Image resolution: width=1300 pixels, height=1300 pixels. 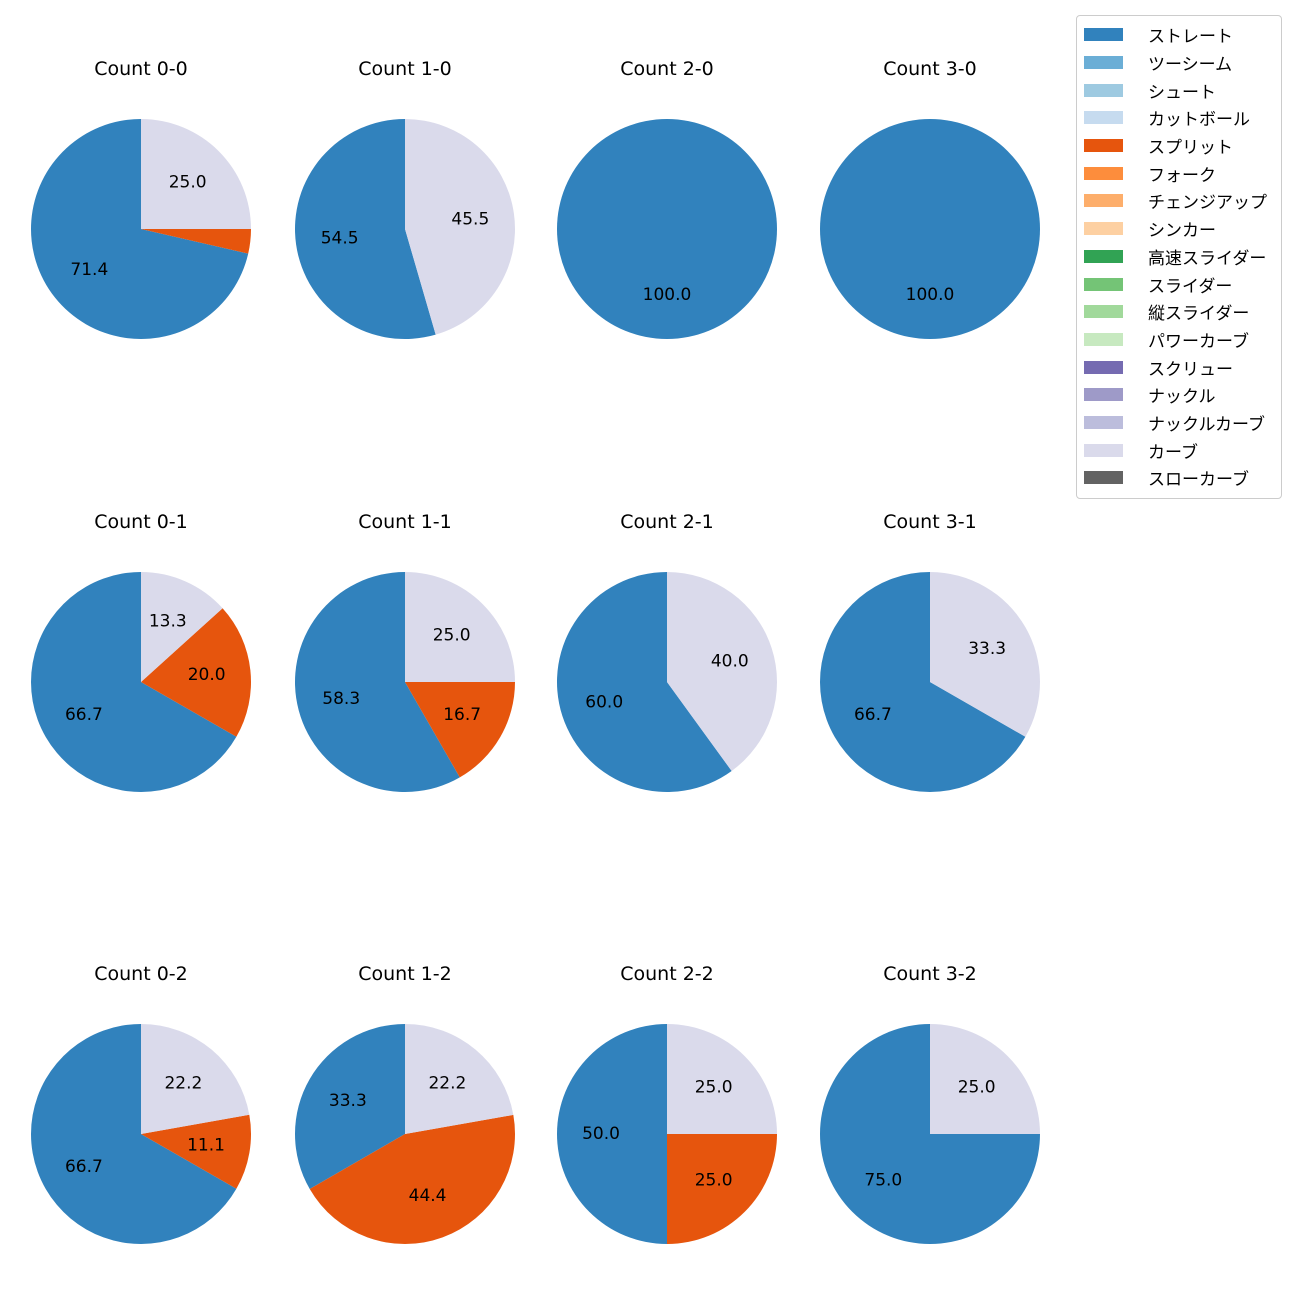 What do you see at coordinates (340, 238) in the screenshot?
I see `slice-label: 54.5` at bounding box center [340, 238].